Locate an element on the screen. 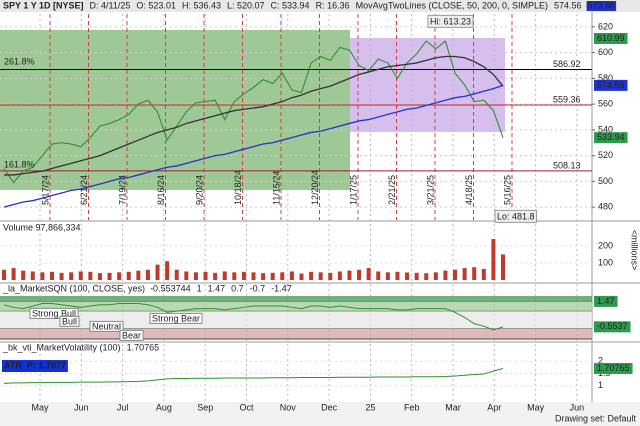 The width and height of the screenshot is (640, 426). date-label: 3/21/25 is located at coordinates (430, 190).